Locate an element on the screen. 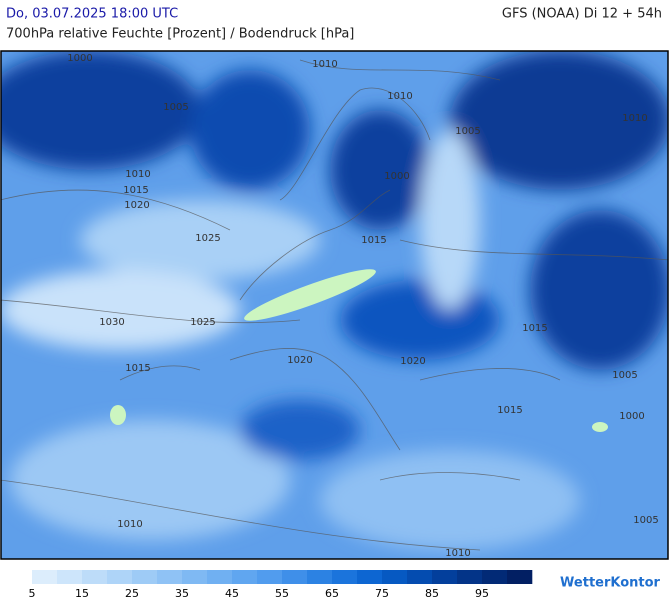 This screenshot has height=600, width=669. legend-tick-label: 35 is located at coordinates (182, 593).